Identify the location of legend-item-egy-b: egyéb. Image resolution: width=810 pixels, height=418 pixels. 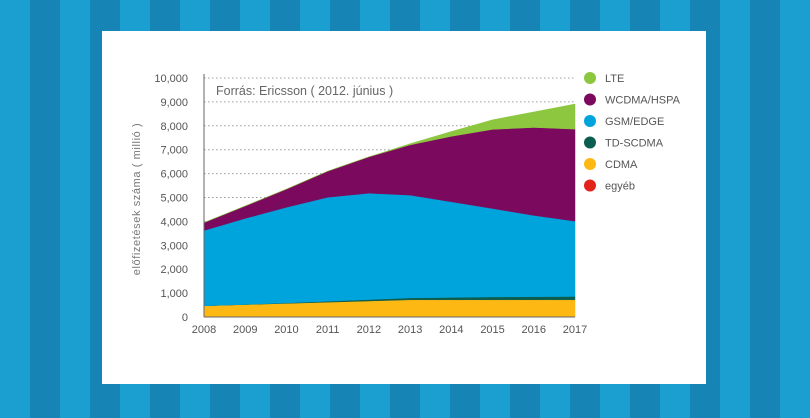
(609, 186).